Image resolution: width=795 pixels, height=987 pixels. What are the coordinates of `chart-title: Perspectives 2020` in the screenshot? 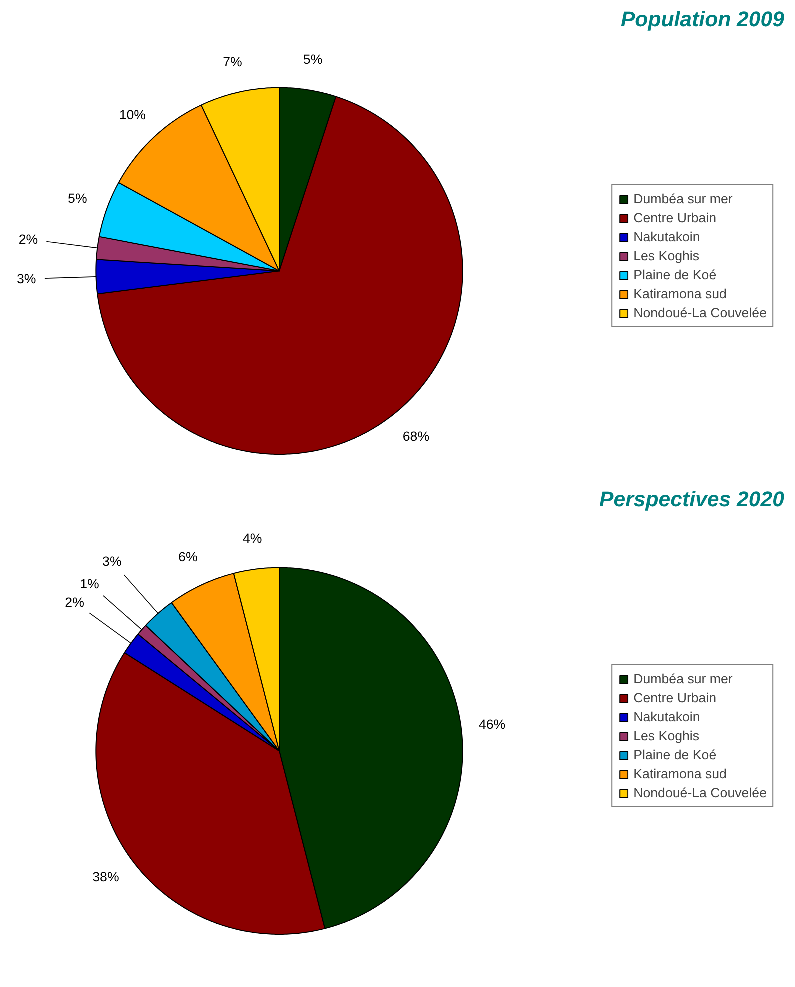 It's located at (692, 500).